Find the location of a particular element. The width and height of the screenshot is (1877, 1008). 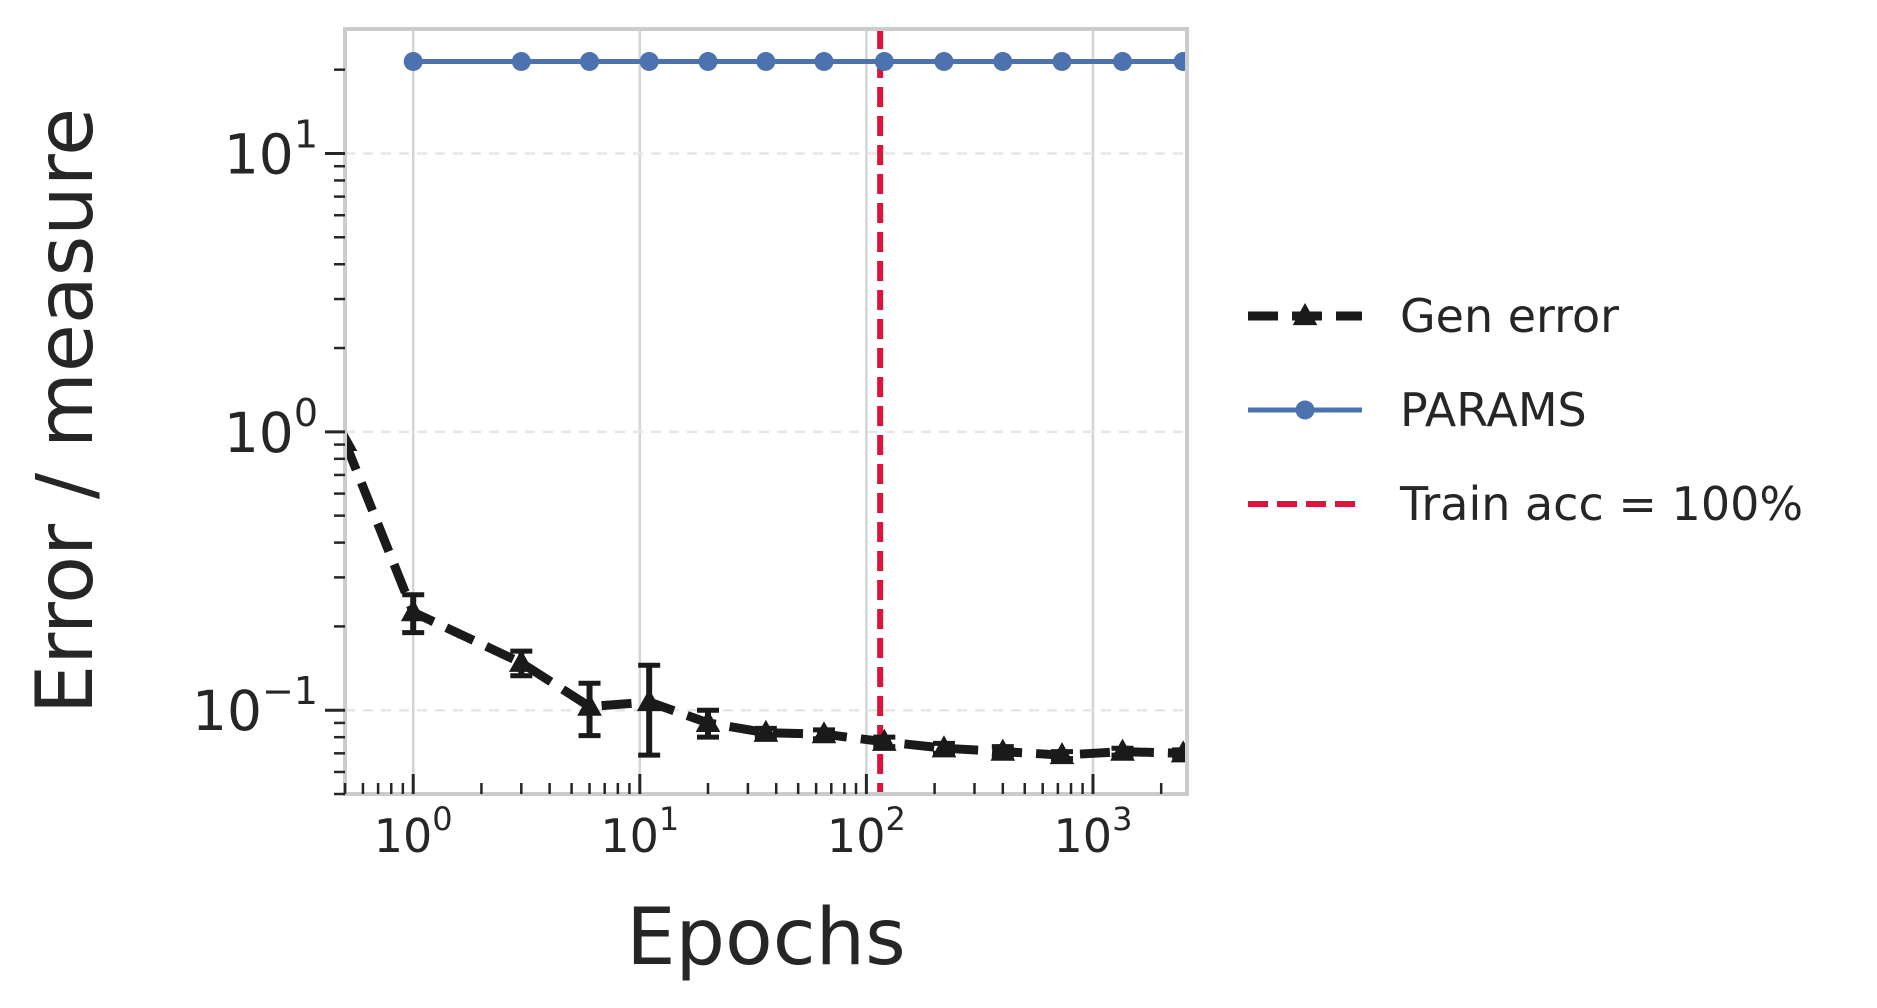

y-tick-label: 10¹ is located at coordinates (271, 149).